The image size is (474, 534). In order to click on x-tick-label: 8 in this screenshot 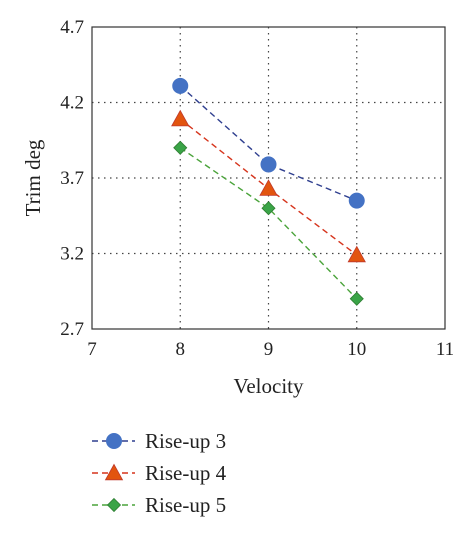, I will do `click(181, 349)`.